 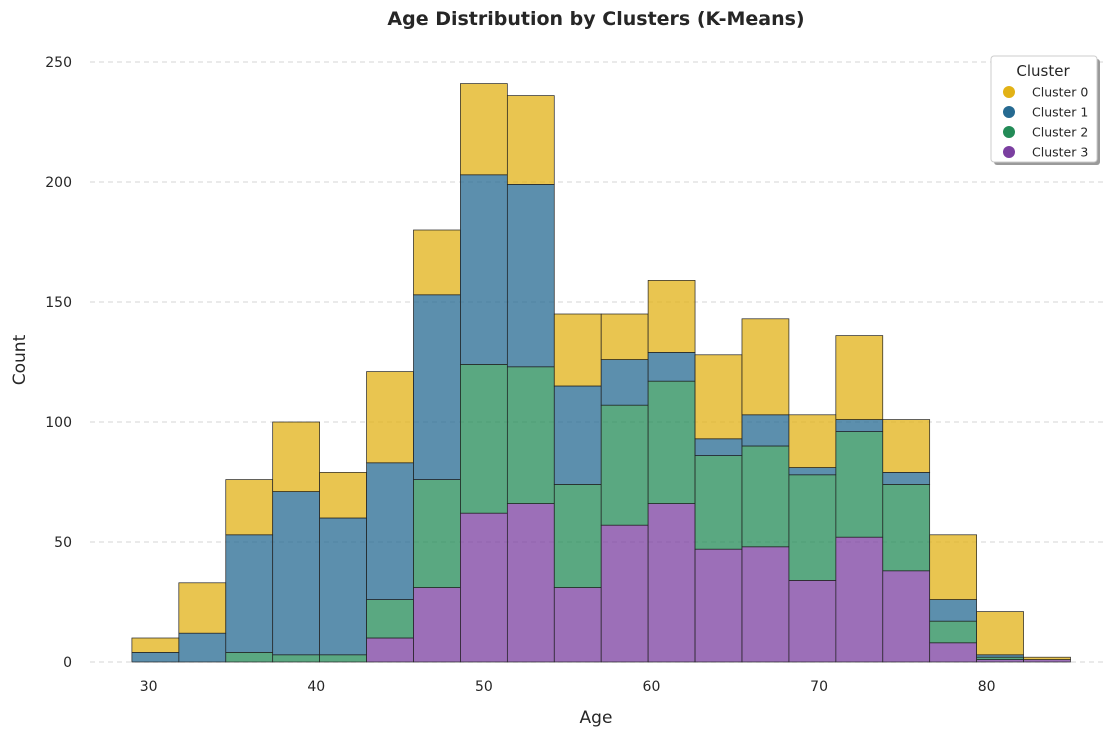 What do you see at coordinates (58, 63) in the screenshot?
I see `y-tick-label: 250` at bounding box center [58, 63].